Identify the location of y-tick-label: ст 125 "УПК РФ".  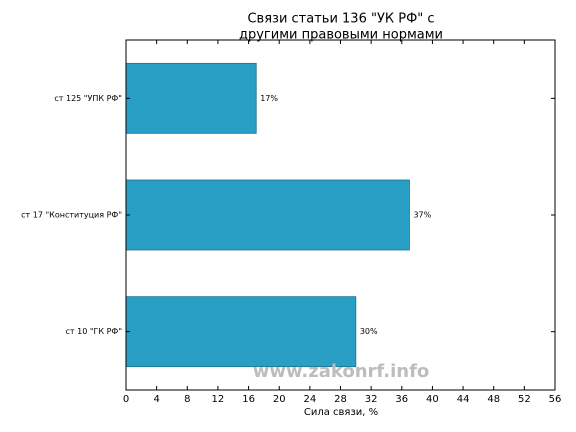
(88, 98).